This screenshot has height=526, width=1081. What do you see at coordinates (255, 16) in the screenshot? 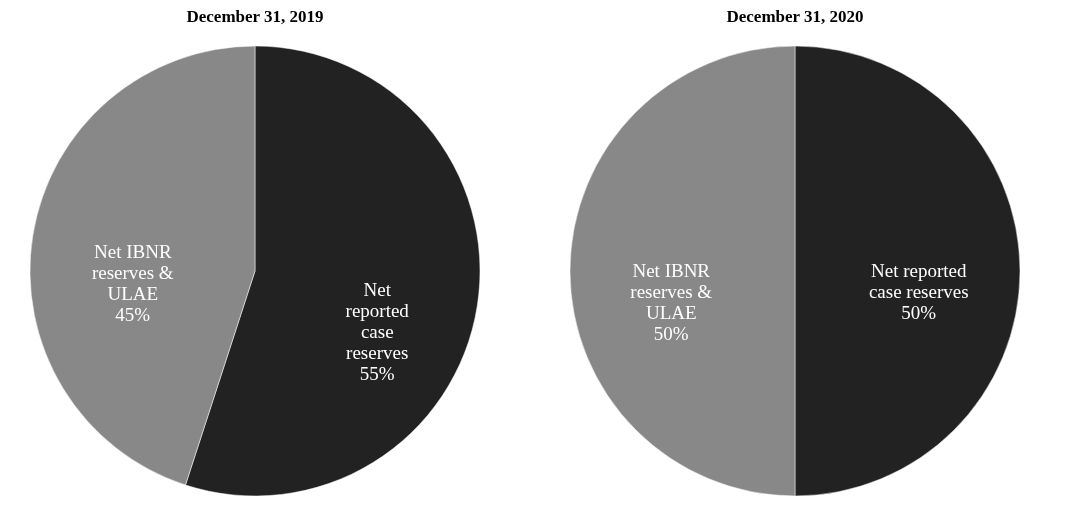
I see `chart-title: December 31, 2019` at bounding box center [255, 16].